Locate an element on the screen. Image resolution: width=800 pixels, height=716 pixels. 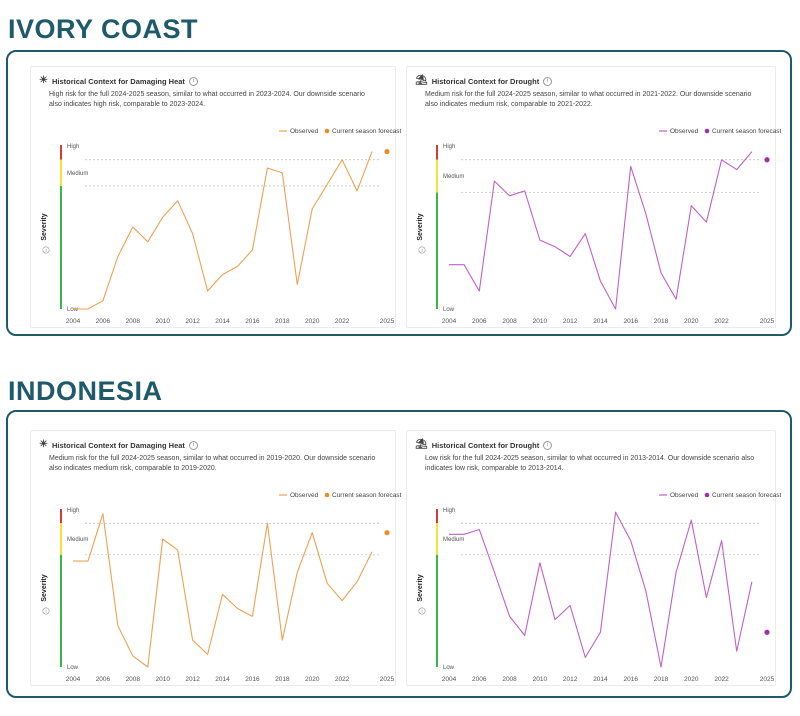
forecast-point is located at coordinates (387, 533).